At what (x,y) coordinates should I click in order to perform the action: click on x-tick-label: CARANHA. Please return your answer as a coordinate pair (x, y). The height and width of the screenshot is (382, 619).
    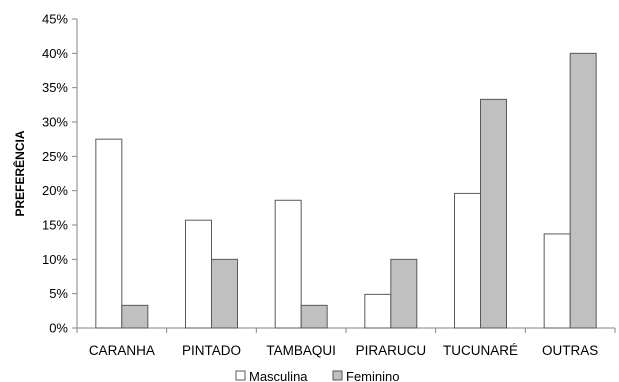
    Looking at the image, I should click on (122, 350).